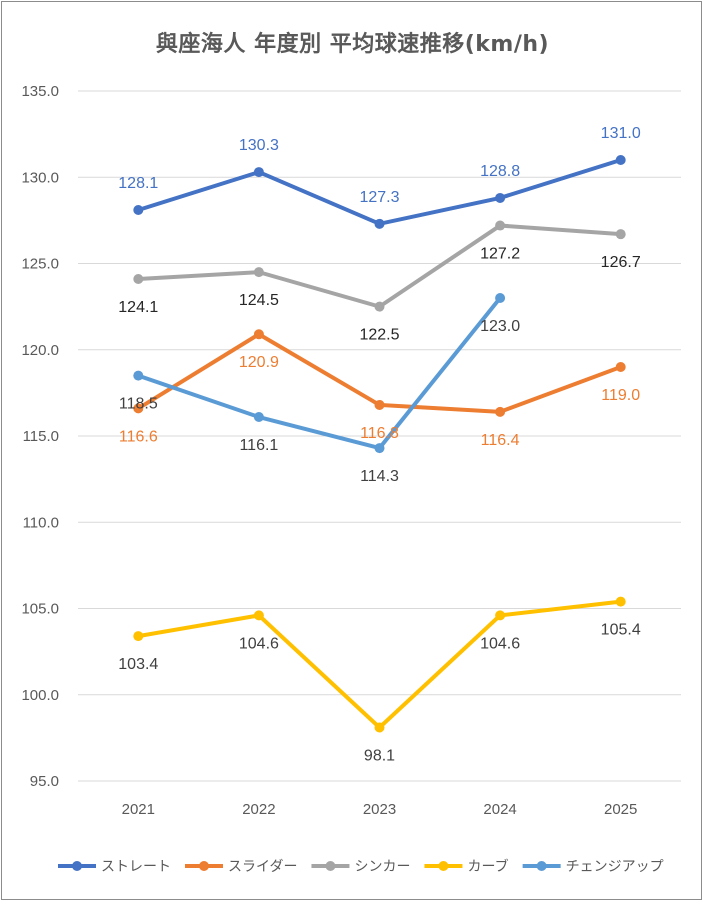 The image size is (705, 903). I want to click on data-label: 131.0, so click(621, 133).